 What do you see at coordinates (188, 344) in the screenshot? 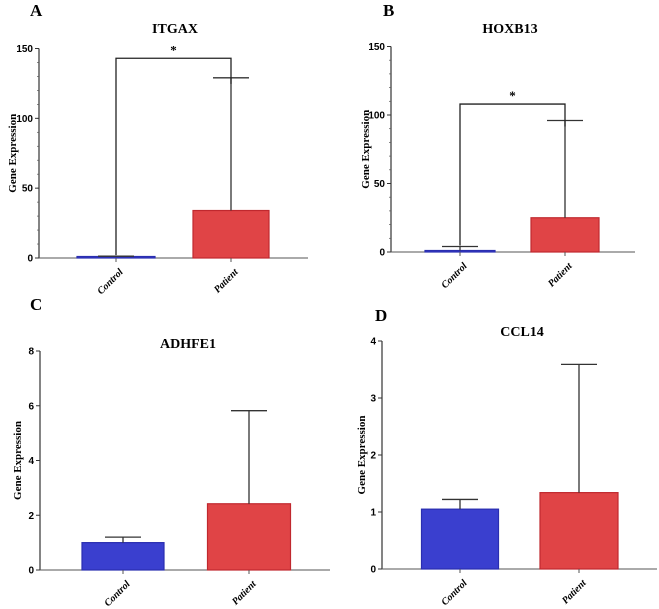
I see `panel-title: ADHFE1` at bounding box center [188, 344].